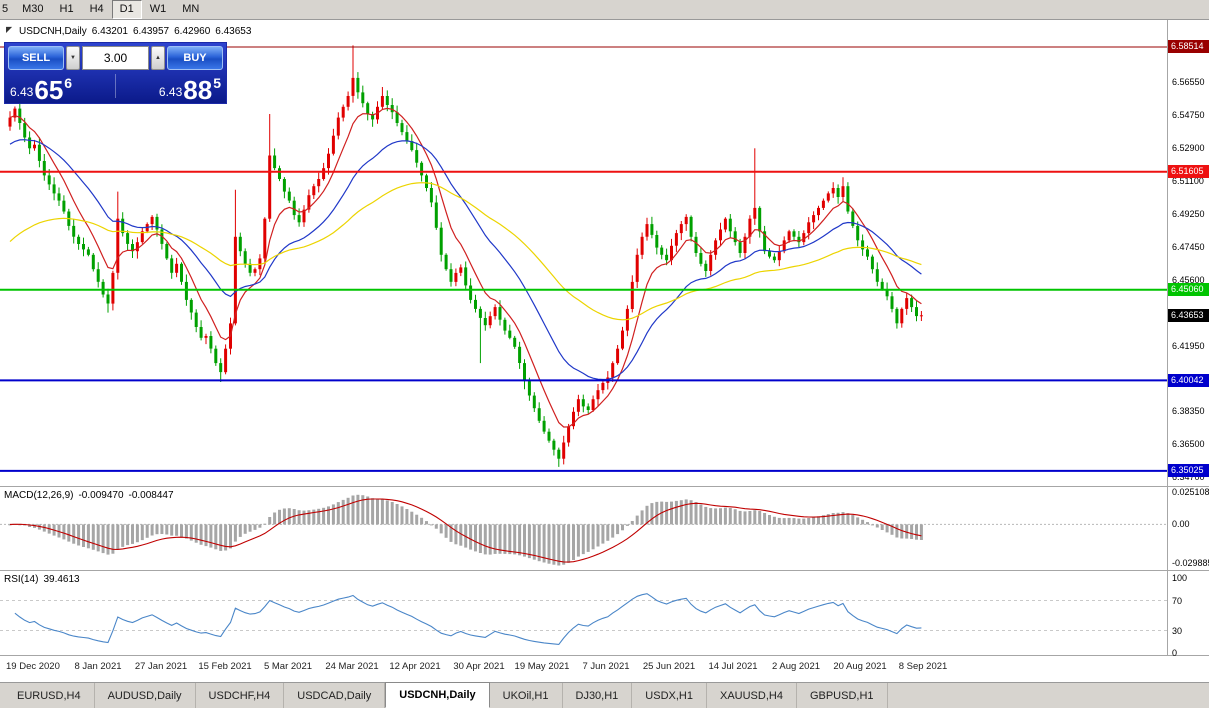 This screenshot has height=708, width=1209. I want to click on chart-tab-audusd-daily: AUDUSD,Daily, so click(145, 695).